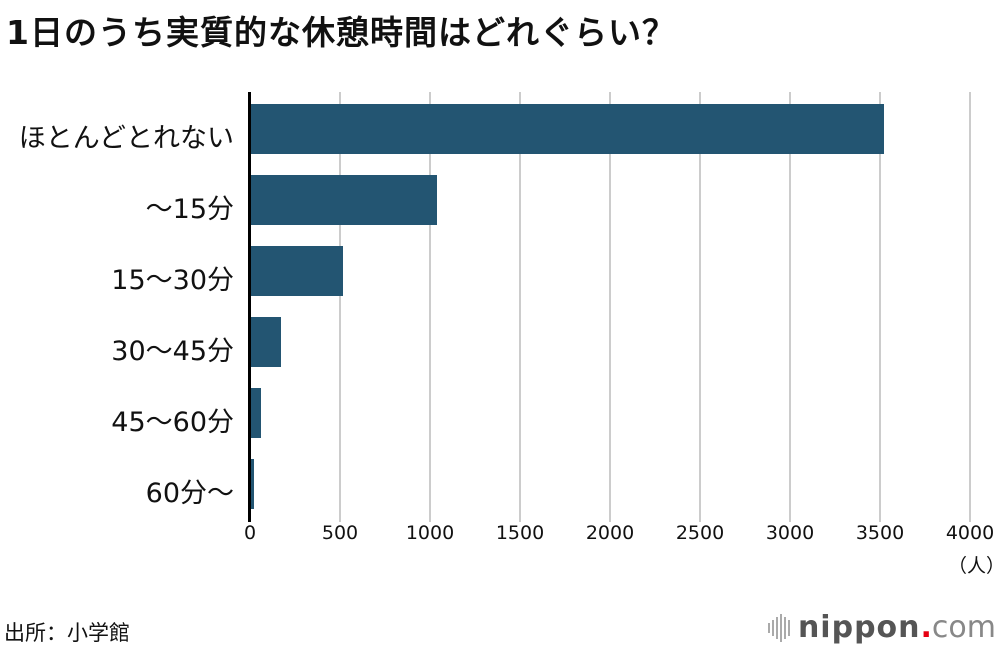 The image size is (1000, 650). I want to click on x-axis-unit: （人）, so click(974, 566).